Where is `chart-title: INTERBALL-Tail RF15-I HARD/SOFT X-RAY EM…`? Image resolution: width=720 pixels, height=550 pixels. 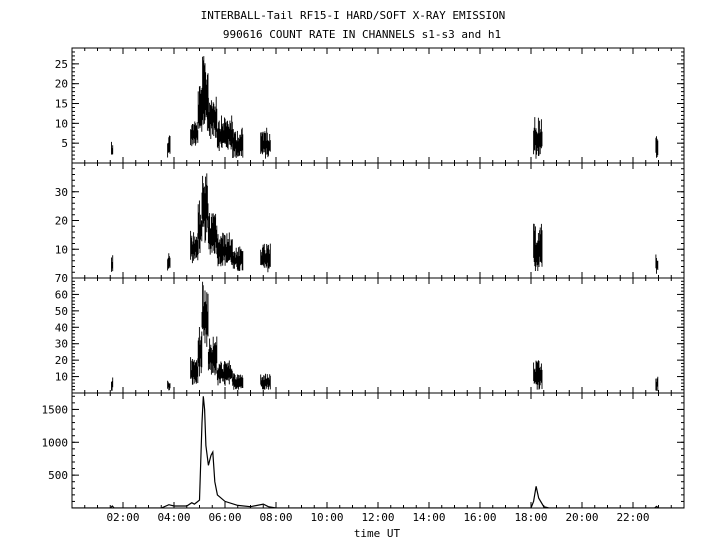
chart-title: INTERBALL-Tail RF15-I HARD/SOFT X-RAY EM… is located at coordinates (353, 15).